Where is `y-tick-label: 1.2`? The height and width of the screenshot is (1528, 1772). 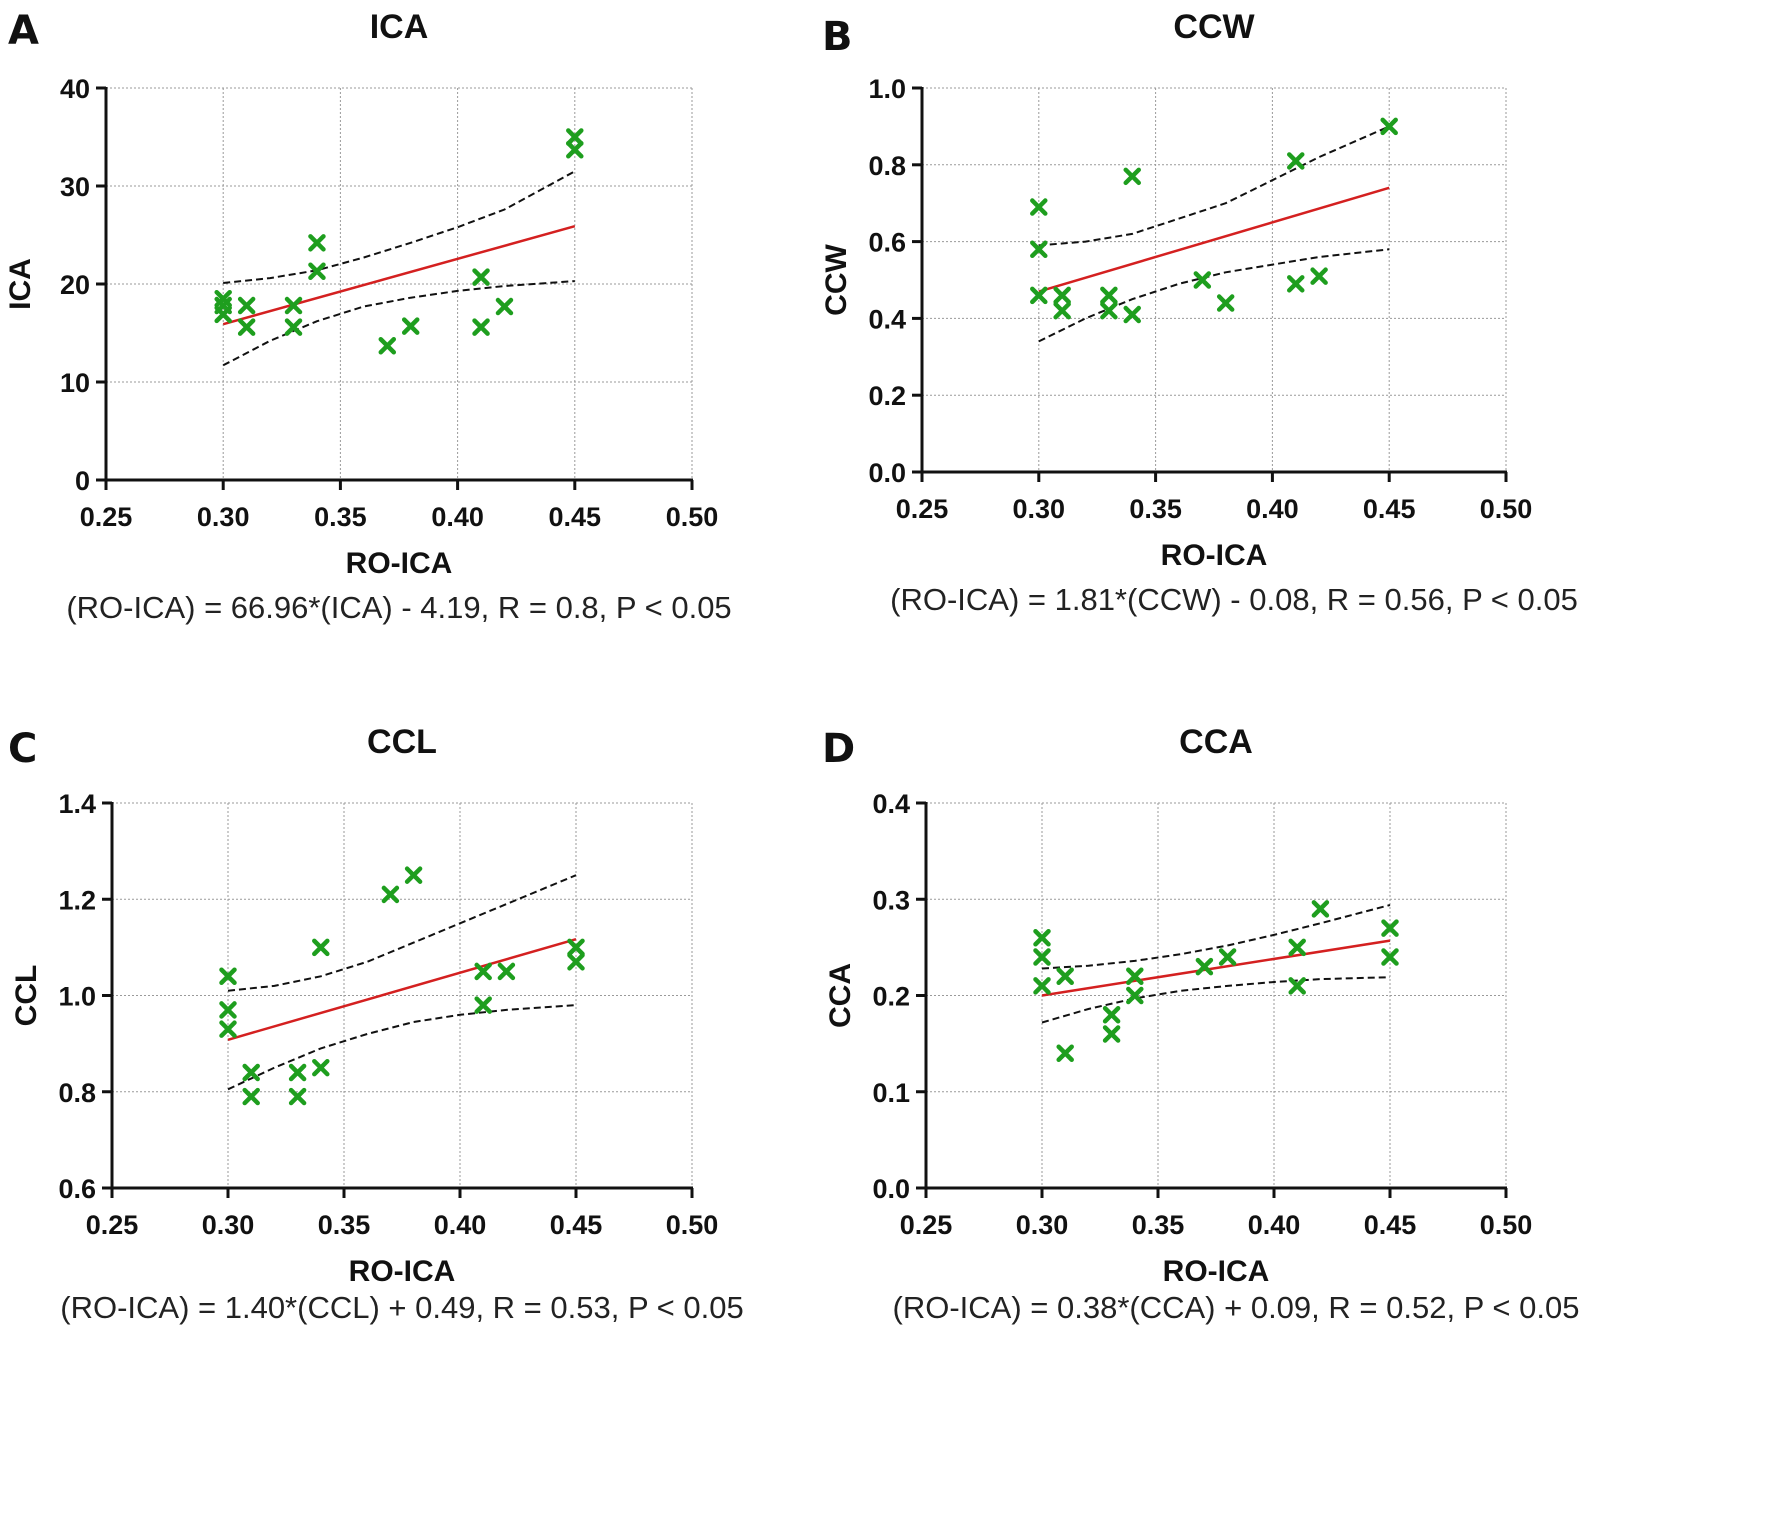 y-tick-label: 1.2 is located at coordinates (77, 900).